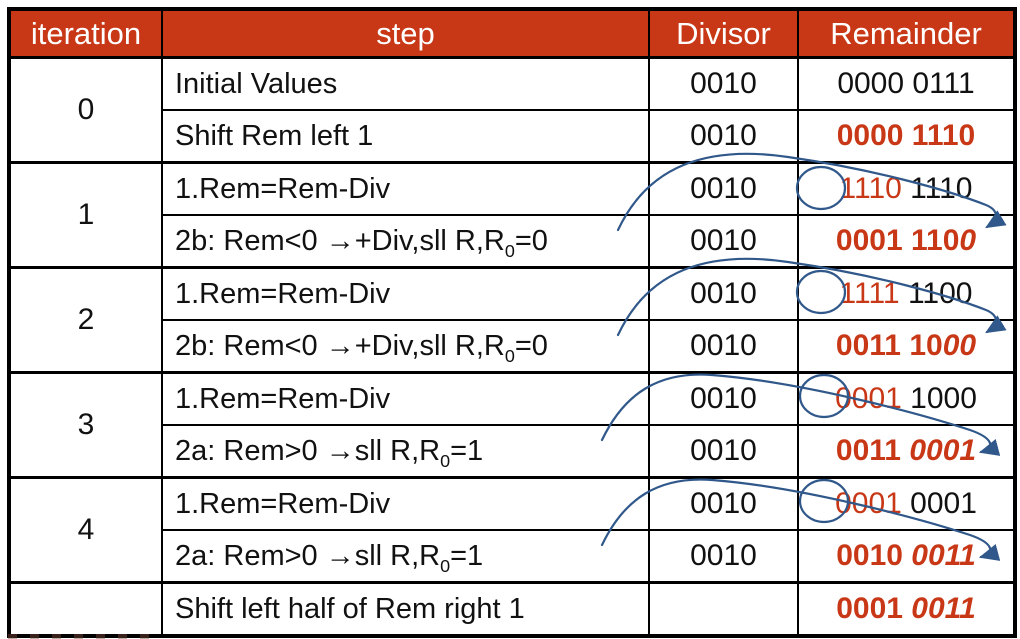  Describe the element at coordinates (85, 320) in the screenshot. I see `cell-iteration-2: 2` at that location.